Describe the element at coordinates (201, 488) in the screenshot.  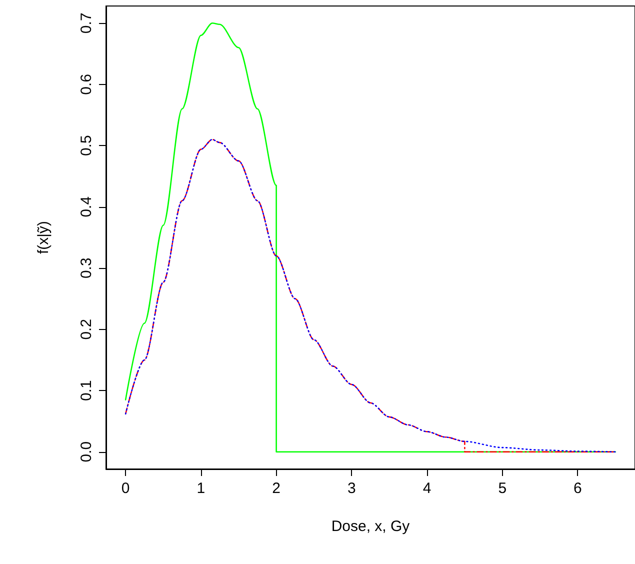
I see `x-tick-label: 1` at that location.